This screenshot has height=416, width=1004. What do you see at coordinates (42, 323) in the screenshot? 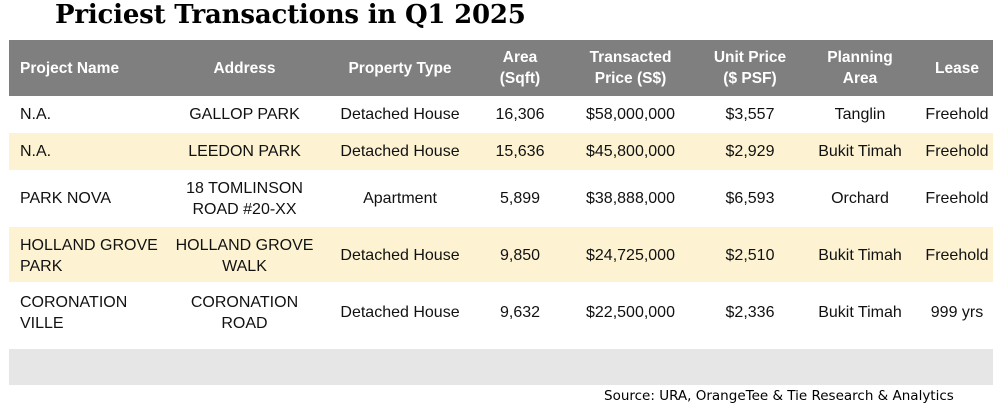
I see `cell-text: VILLE` at bounding box center [42, 323].